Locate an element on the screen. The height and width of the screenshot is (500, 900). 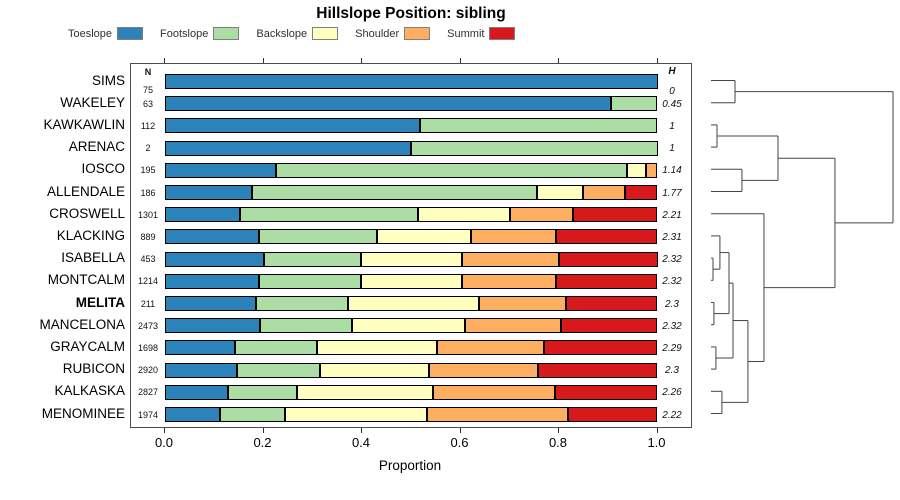
series-label: MENOMINEE is located at coordinates (83, 413).